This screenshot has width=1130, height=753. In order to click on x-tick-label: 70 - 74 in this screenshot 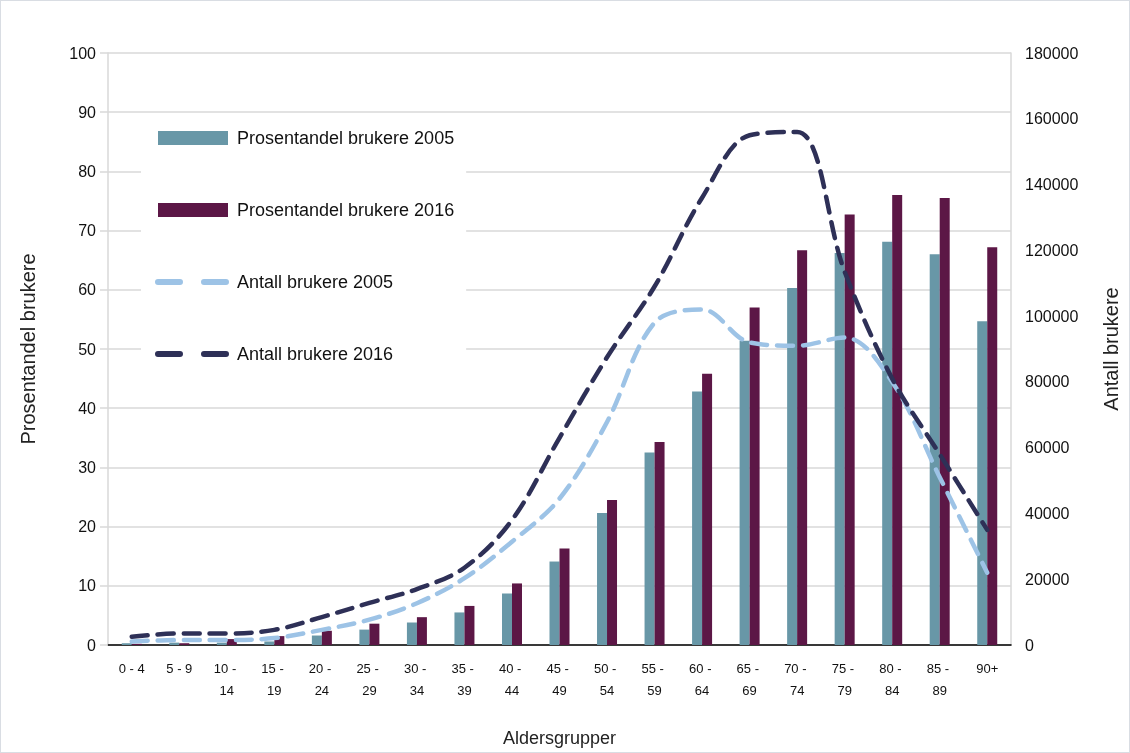, I will do `click(797, 679)`.